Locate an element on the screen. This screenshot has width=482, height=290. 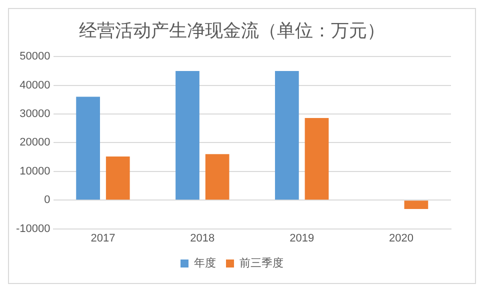
x-tick-label: 2017 is located at coordinates (103, 238).